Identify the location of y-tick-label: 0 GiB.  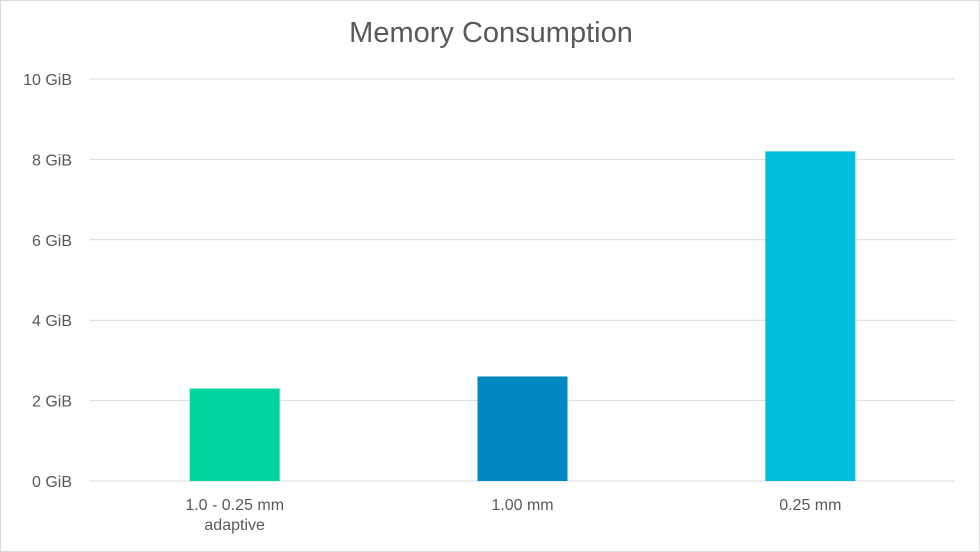
(52, 482).